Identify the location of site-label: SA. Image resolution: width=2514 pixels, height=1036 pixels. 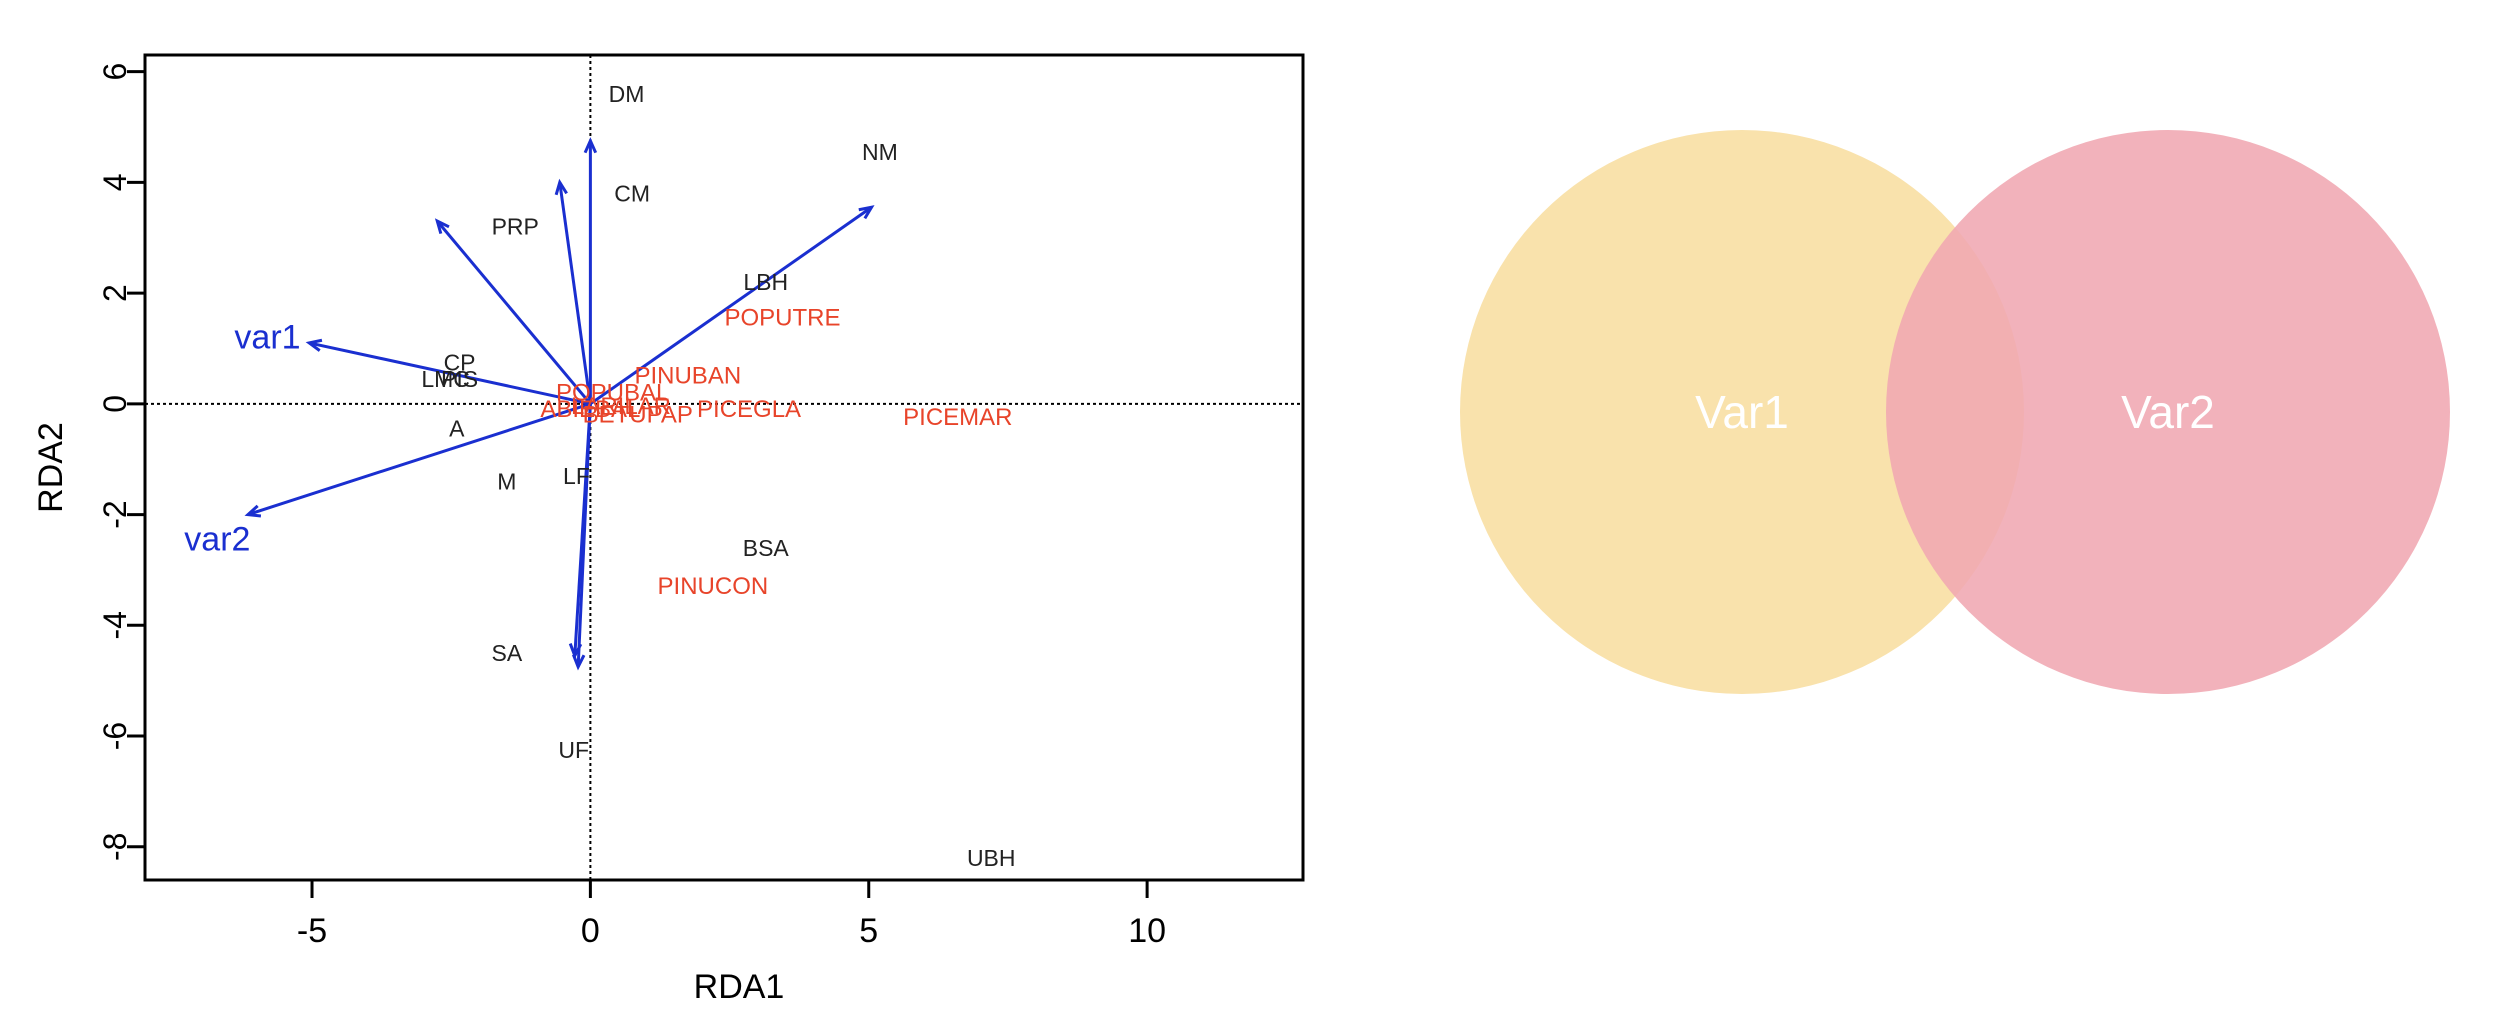
(507, 653).